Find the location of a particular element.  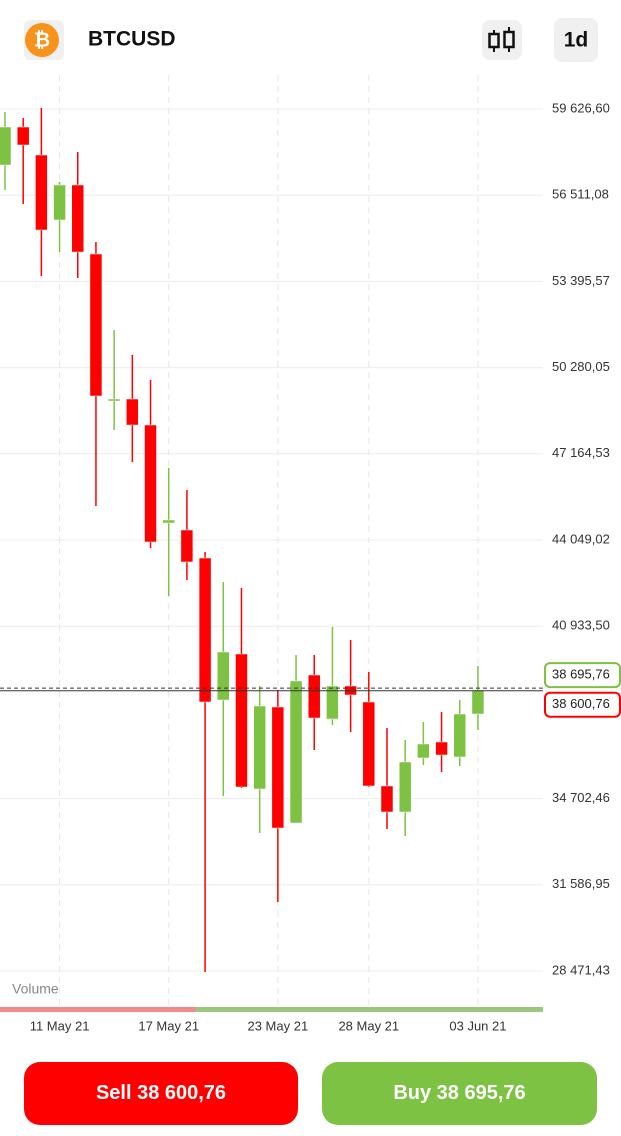

symbol: BTCUSD is located at coordinates (132, 39).